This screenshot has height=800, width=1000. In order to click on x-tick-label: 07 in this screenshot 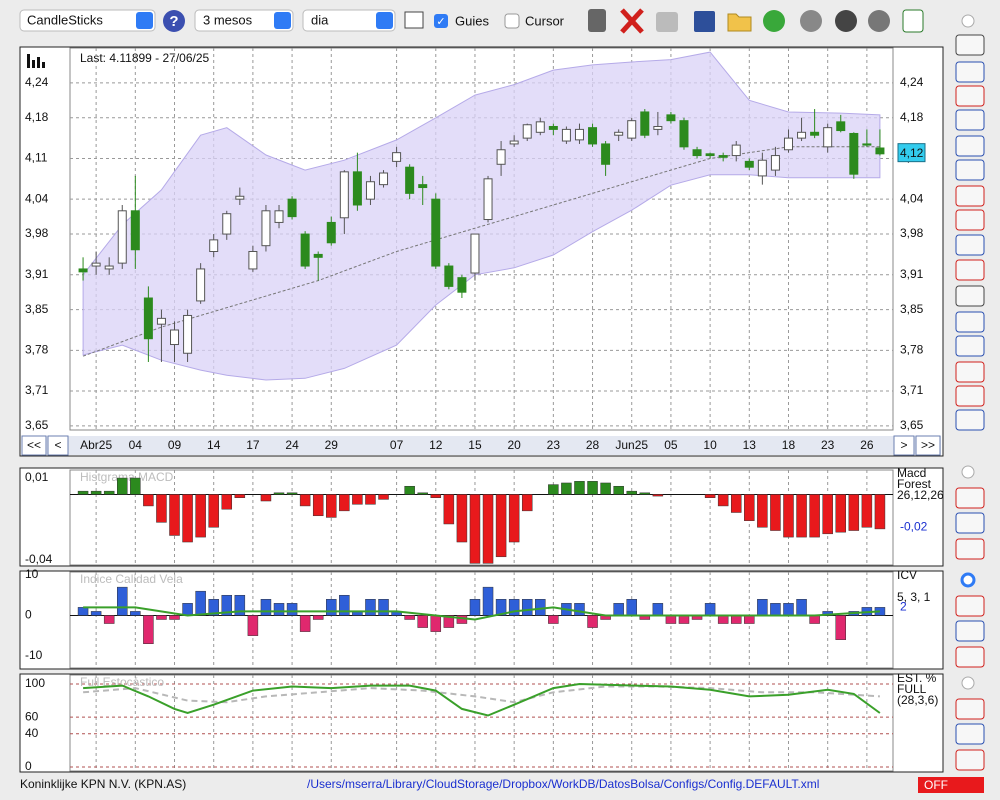, I will do `click(397, 445)`.